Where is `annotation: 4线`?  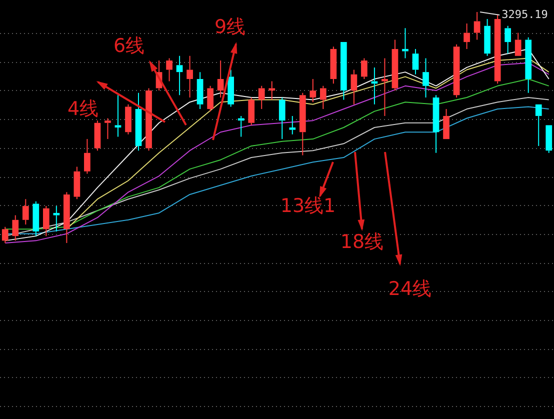
annotation: 4线 is located at coordinates (83, 109).